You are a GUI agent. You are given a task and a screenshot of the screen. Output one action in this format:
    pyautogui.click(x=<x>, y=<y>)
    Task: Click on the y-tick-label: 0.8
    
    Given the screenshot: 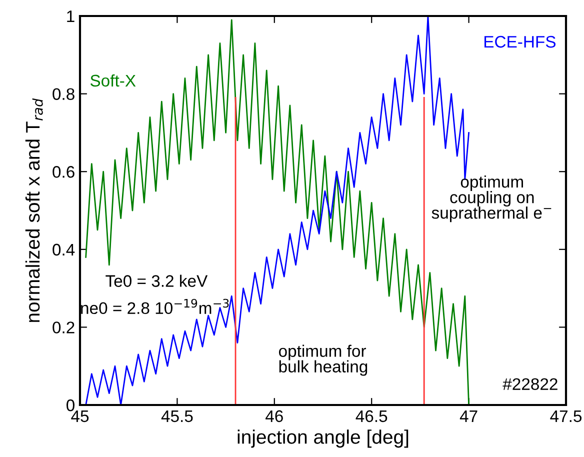 What is the action you would take?
    pyautogui.click(x=63, y=94)
    